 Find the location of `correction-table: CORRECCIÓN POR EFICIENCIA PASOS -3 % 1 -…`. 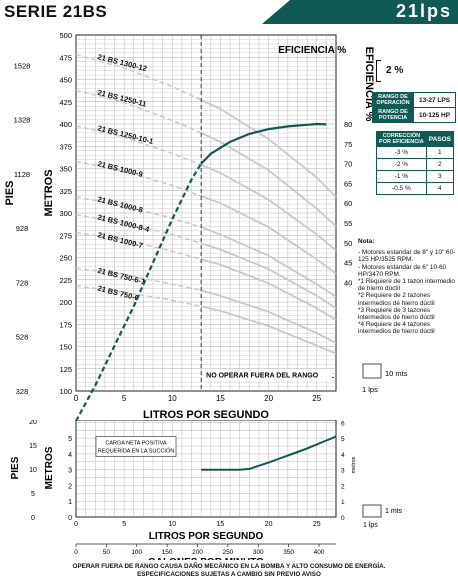

correction-table: CORRECCIÓN POR EFICIENCIA PASOS -3 % 1 -… is located at coordinates (415, 163).